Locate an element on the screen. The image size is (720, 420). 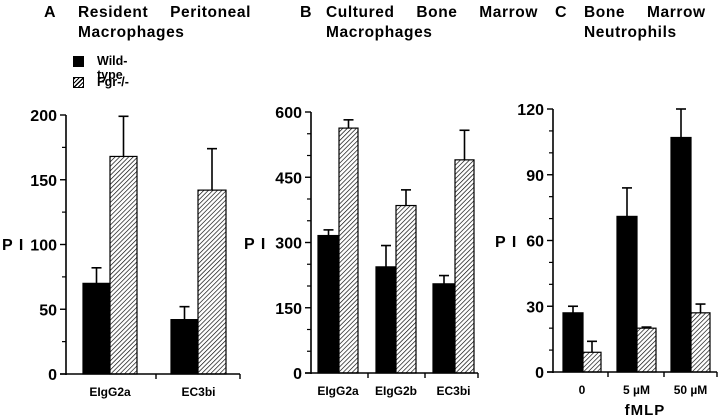
panel-a-title-line1: Resident Peritoneal is located at coordinates (165, 12).